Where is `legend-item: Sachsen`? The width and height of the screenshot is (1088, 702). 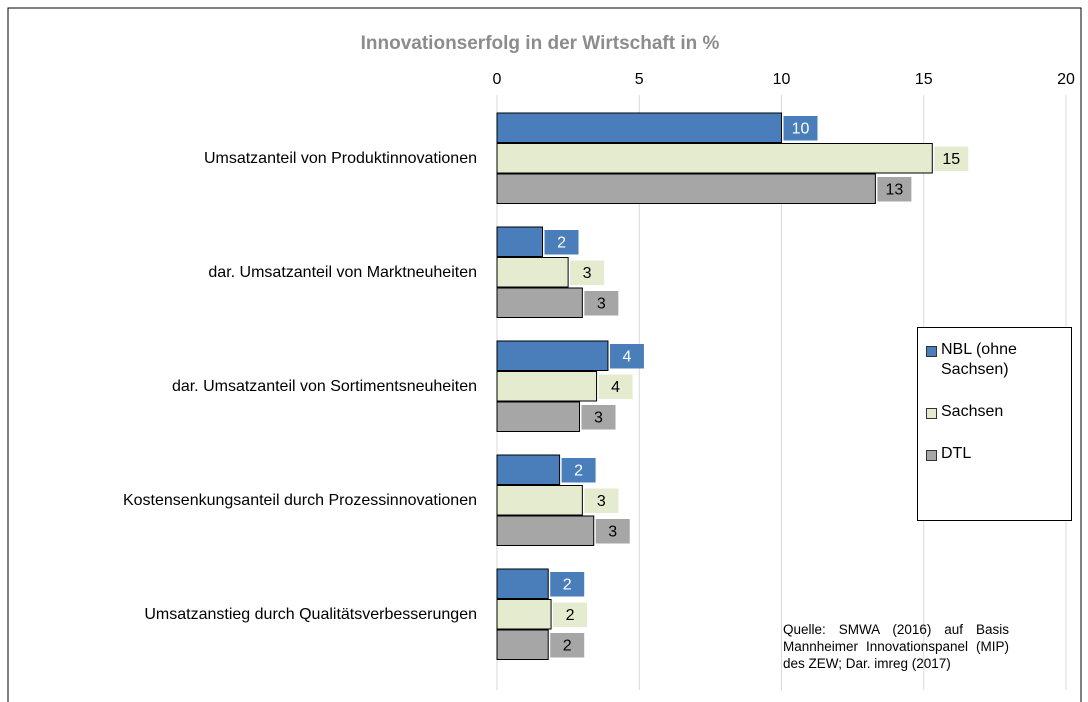 legend-item: Sachsen is located at coordinates (994, 412).